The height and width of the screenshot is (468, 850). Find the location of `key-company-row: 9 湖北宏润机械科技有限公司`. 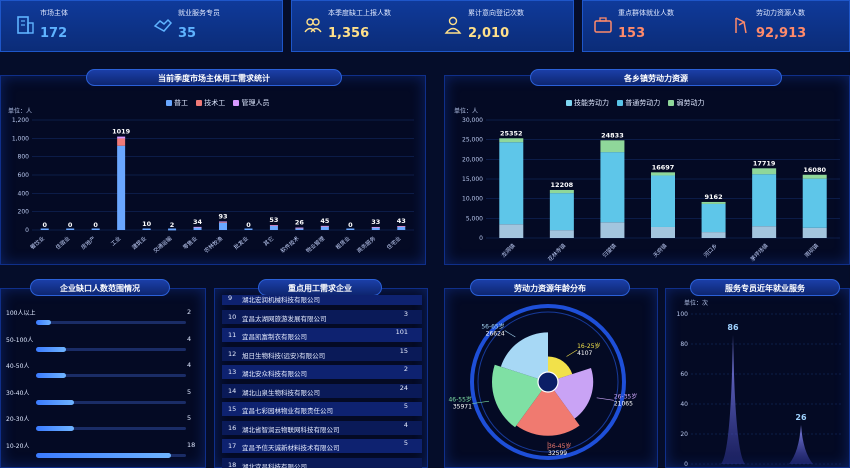

key-company-row: 9 湖北宏润机械科技有限公司 is located at coordinates (322, 300).